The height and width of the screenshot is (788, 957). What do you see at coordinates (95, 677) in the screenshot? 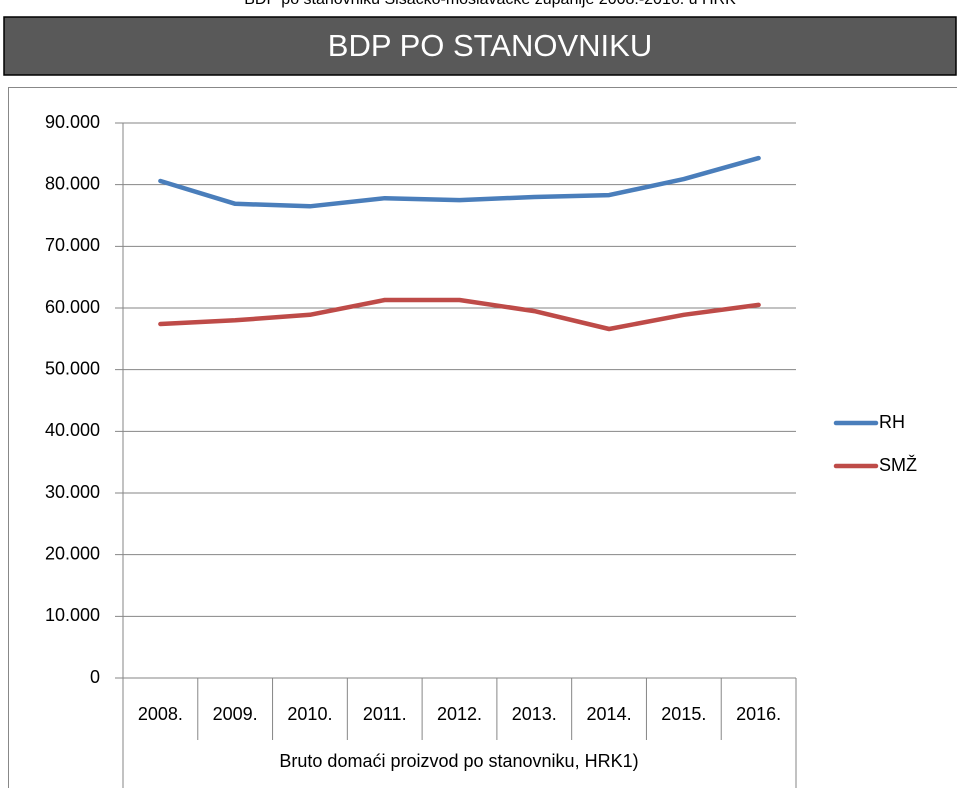
I see `y-tick-label: 0` at bounding box center [95, 677].